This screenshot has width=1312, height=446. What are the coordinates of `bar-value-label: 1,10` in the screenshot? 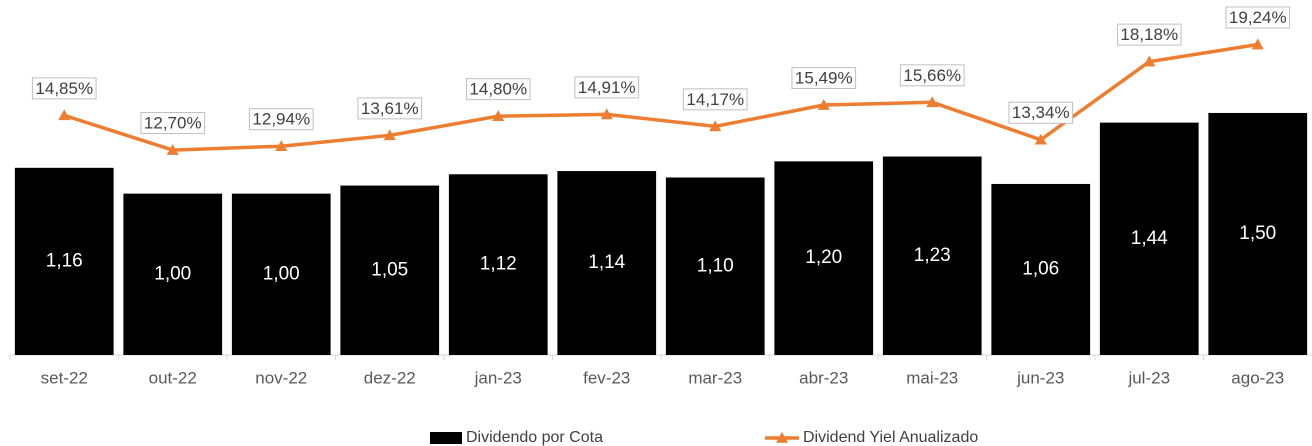 It's located at (715, 265).